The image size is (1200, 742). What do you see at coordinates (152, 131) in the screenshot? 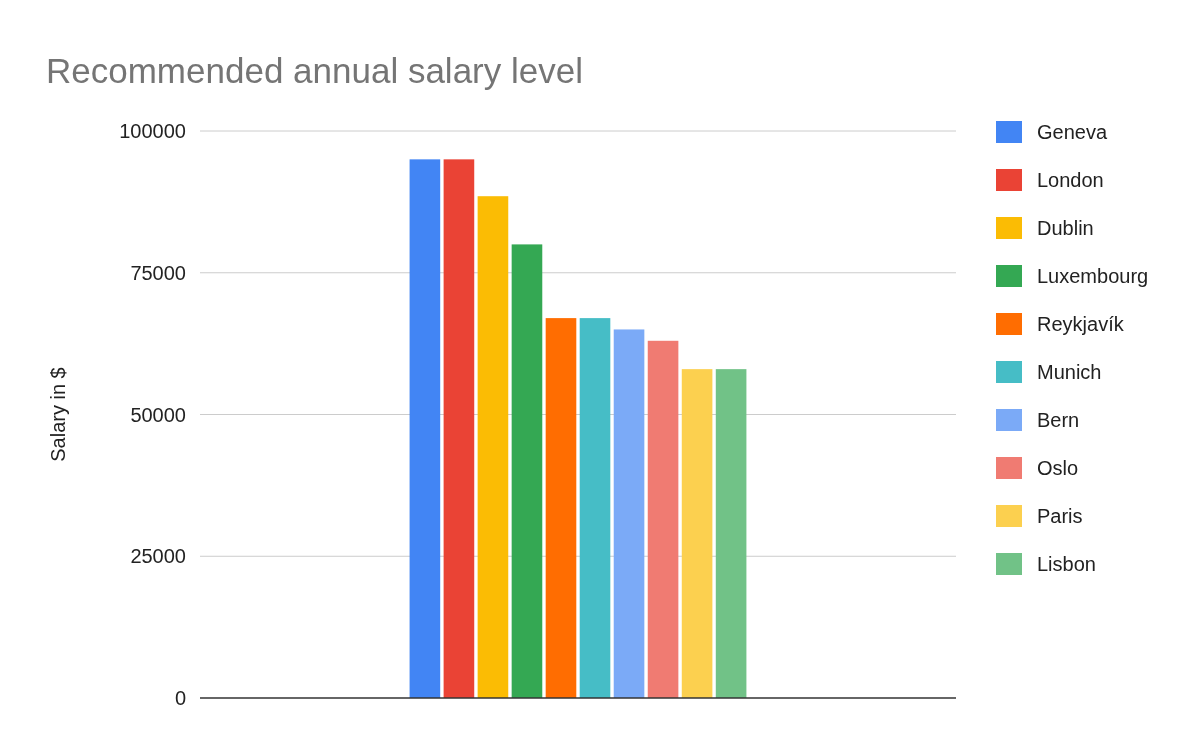
I see `y-tick-label: 100000` at bounding box center [152, 131].